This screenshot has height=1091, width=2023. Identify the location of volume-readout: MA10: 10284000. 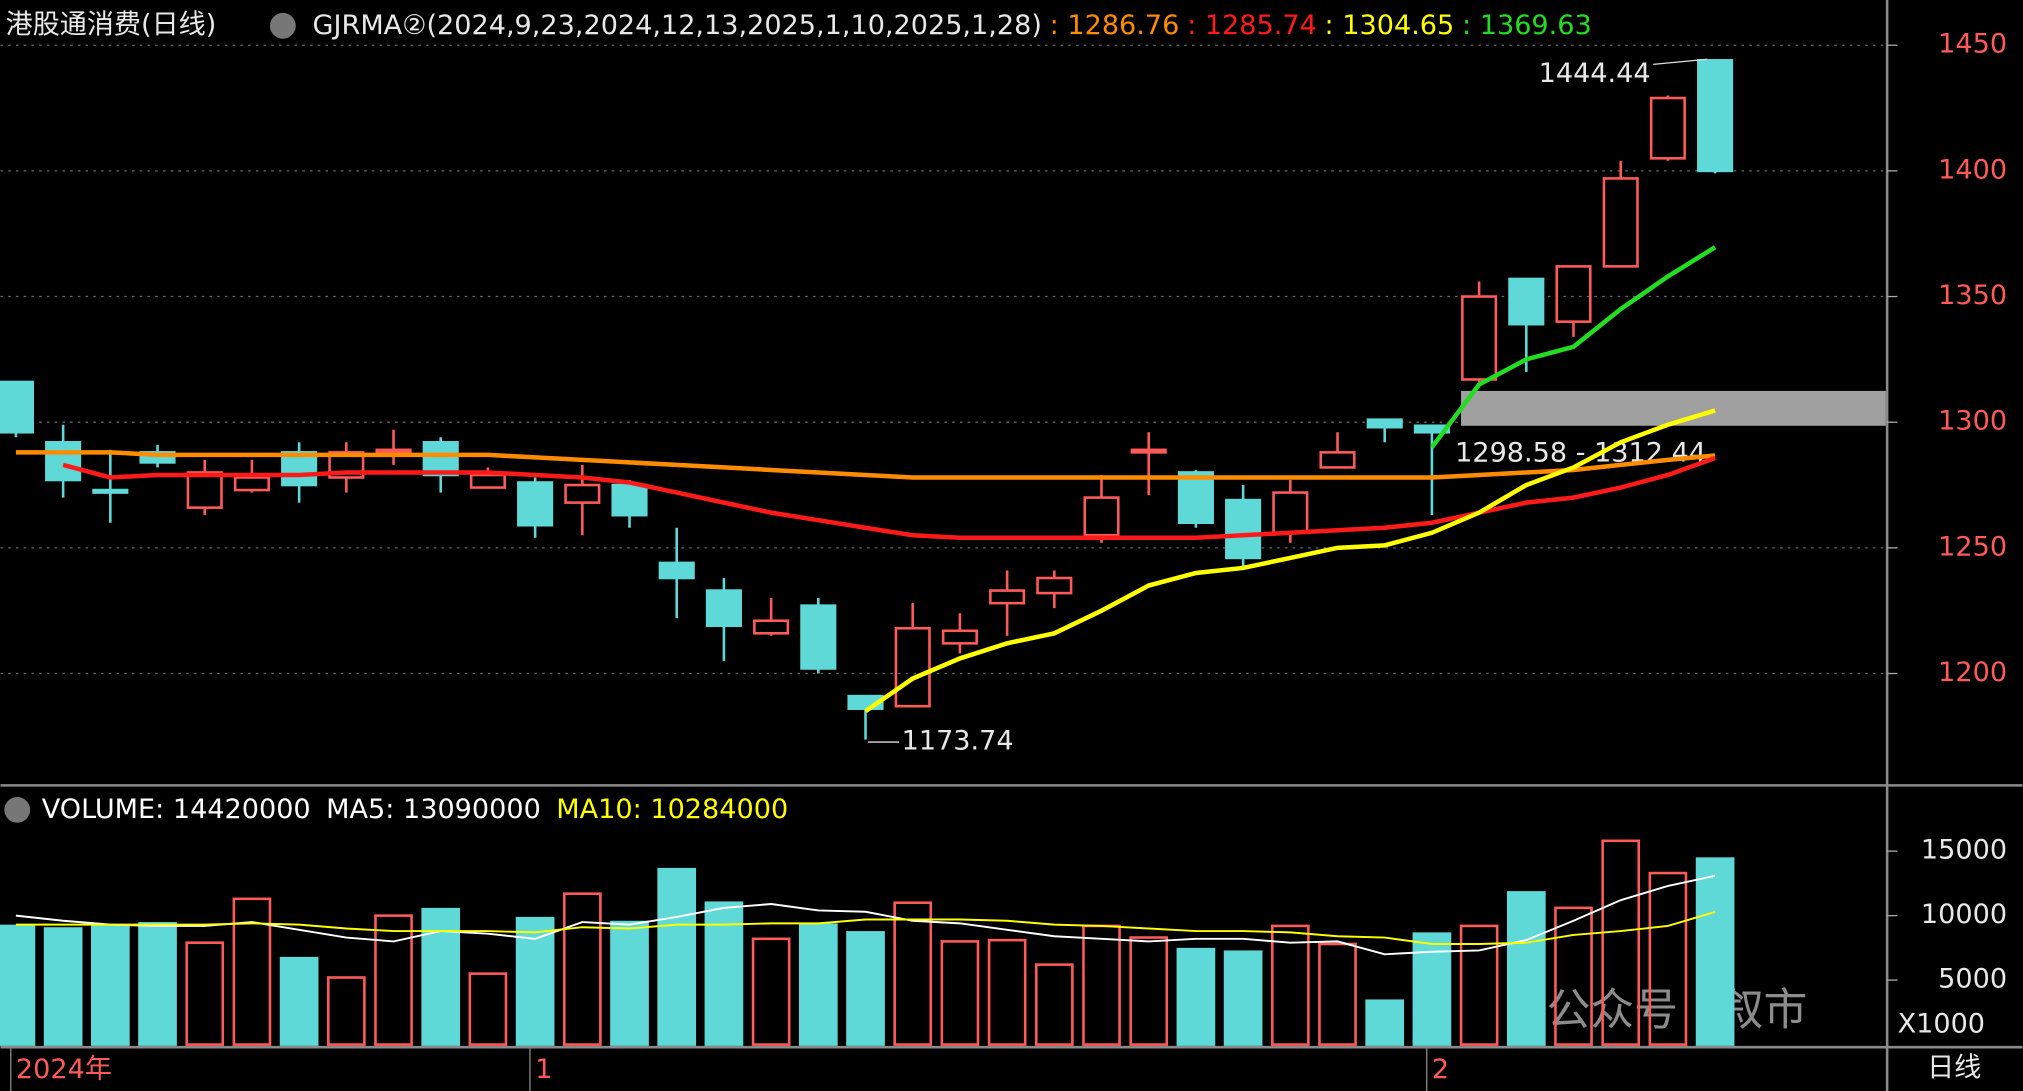
(672, 808).